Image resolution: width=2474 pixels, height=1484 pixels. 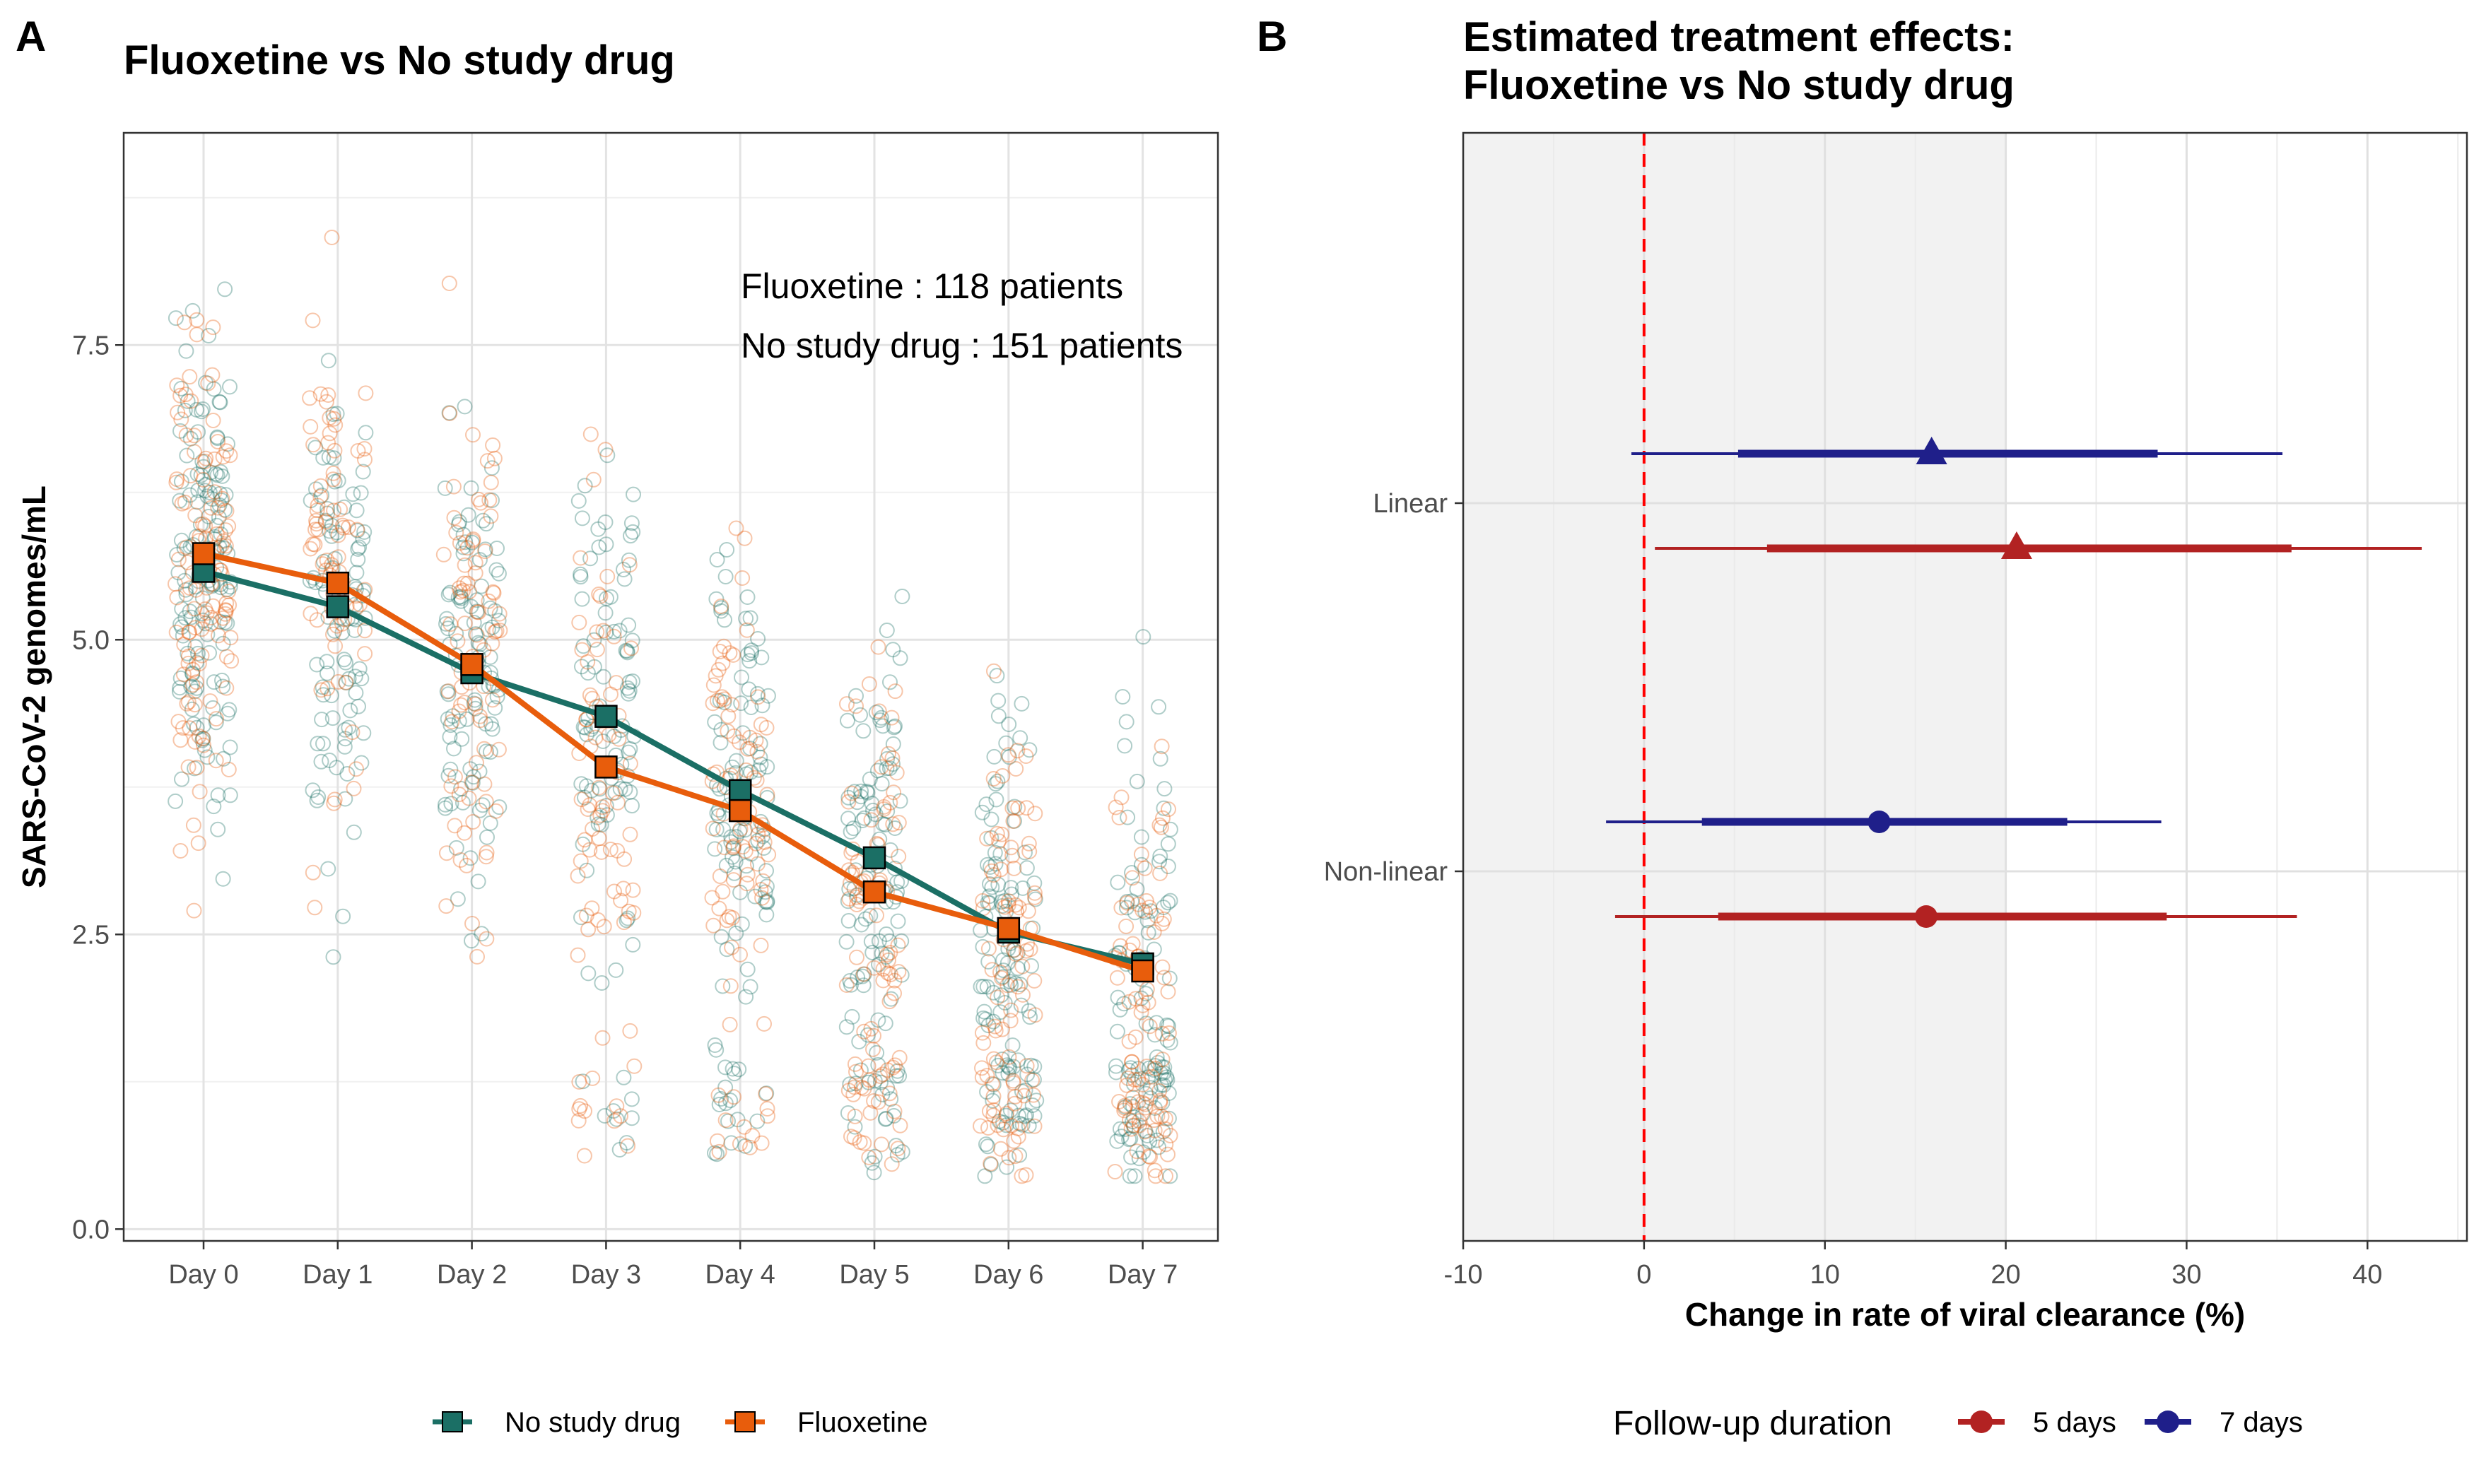 What do you see at coordinates (471, 664) in the screenshot?
I see `mean-marker` at bounding box center [471, 664].